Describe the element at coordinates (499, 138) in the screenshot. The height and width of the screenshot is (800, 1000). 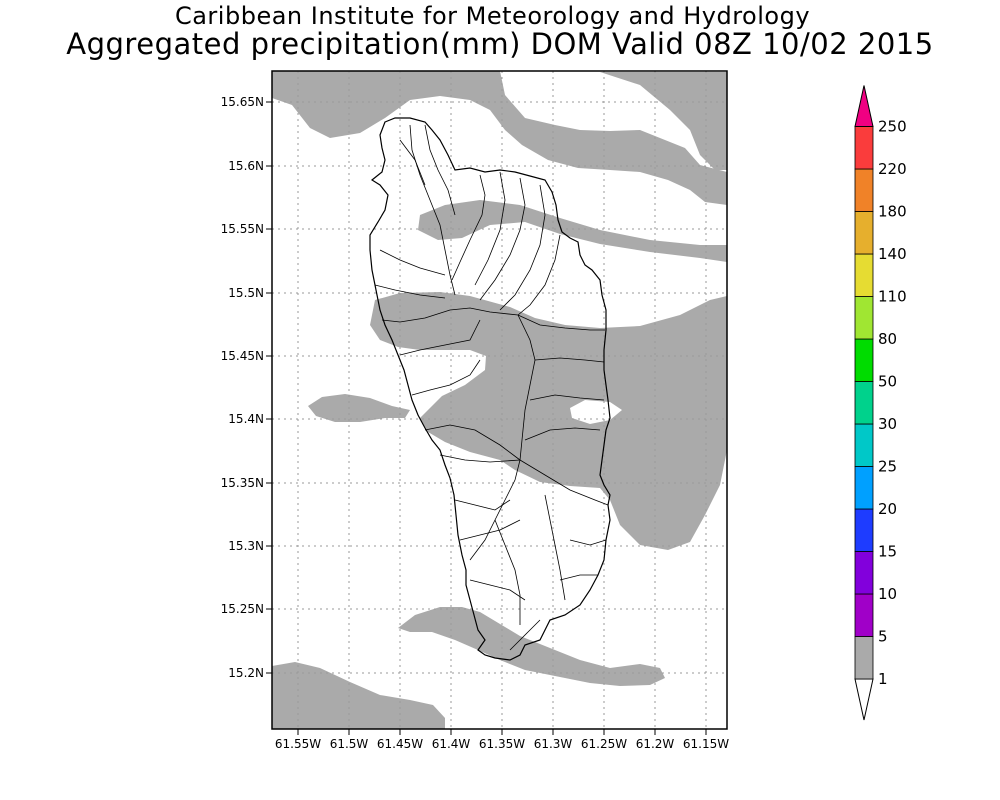
I see `precip-area-north-west` at that location.